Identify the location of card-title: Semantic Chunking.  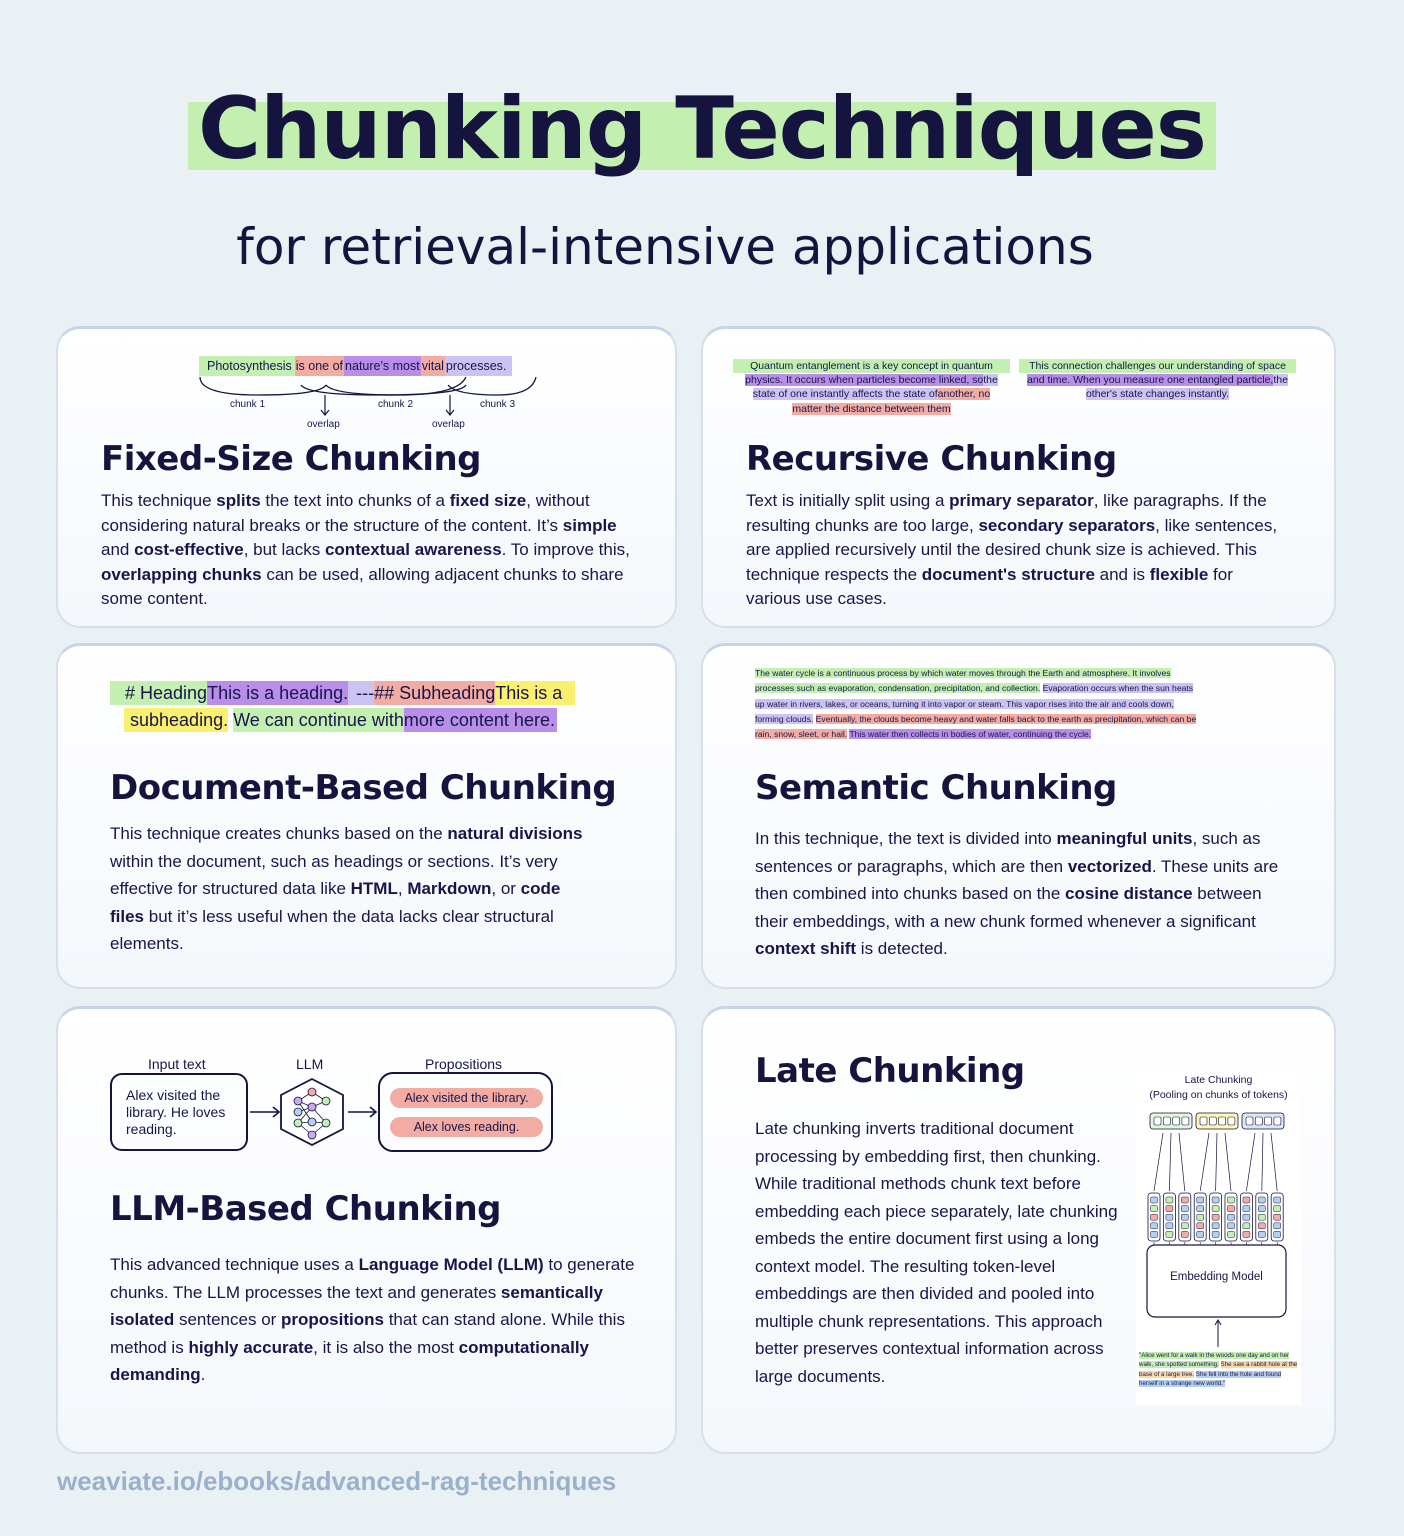
(936, 788).